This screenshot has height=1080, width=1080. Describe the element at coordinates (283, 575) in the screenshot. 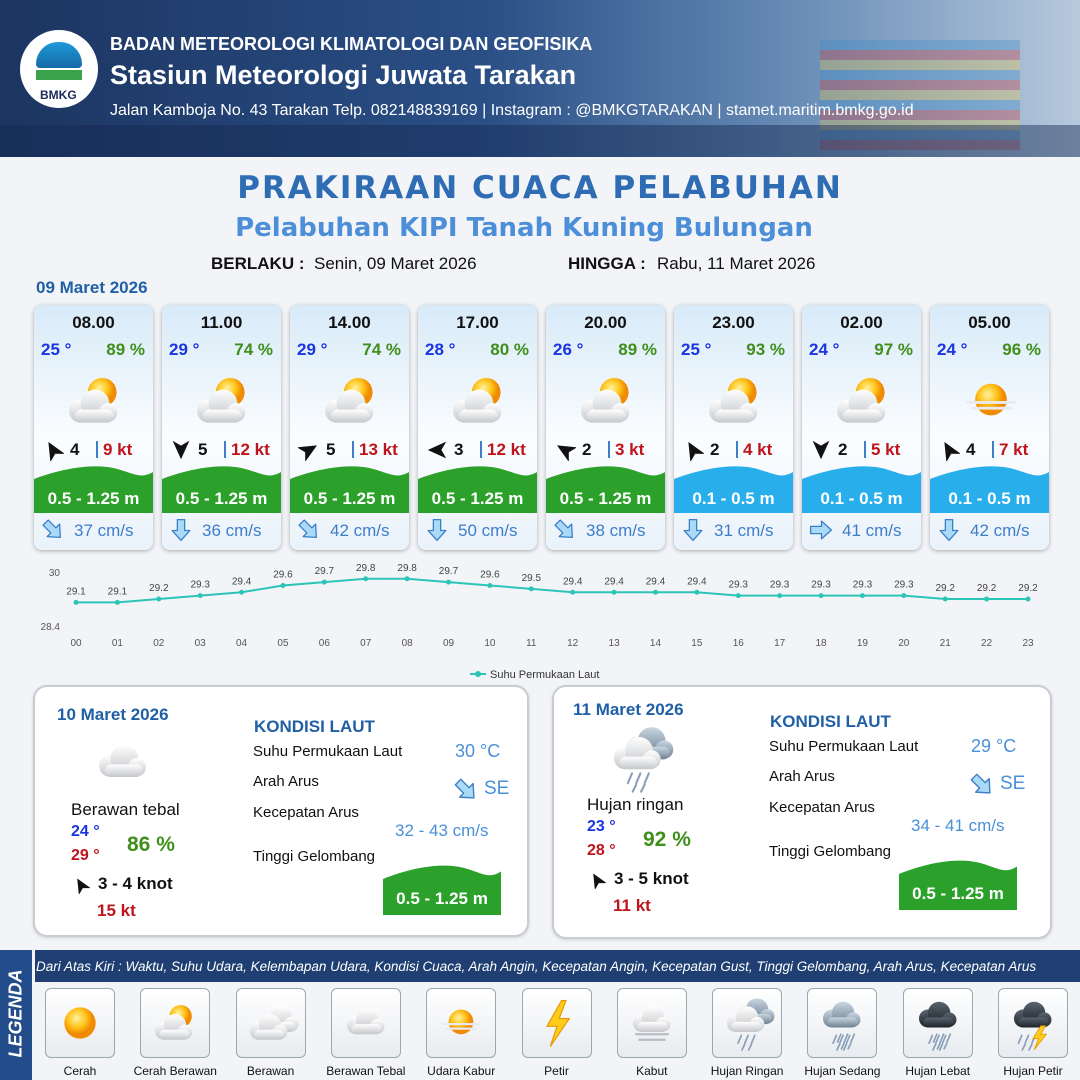

I see `data-label: 29.6` at that location.